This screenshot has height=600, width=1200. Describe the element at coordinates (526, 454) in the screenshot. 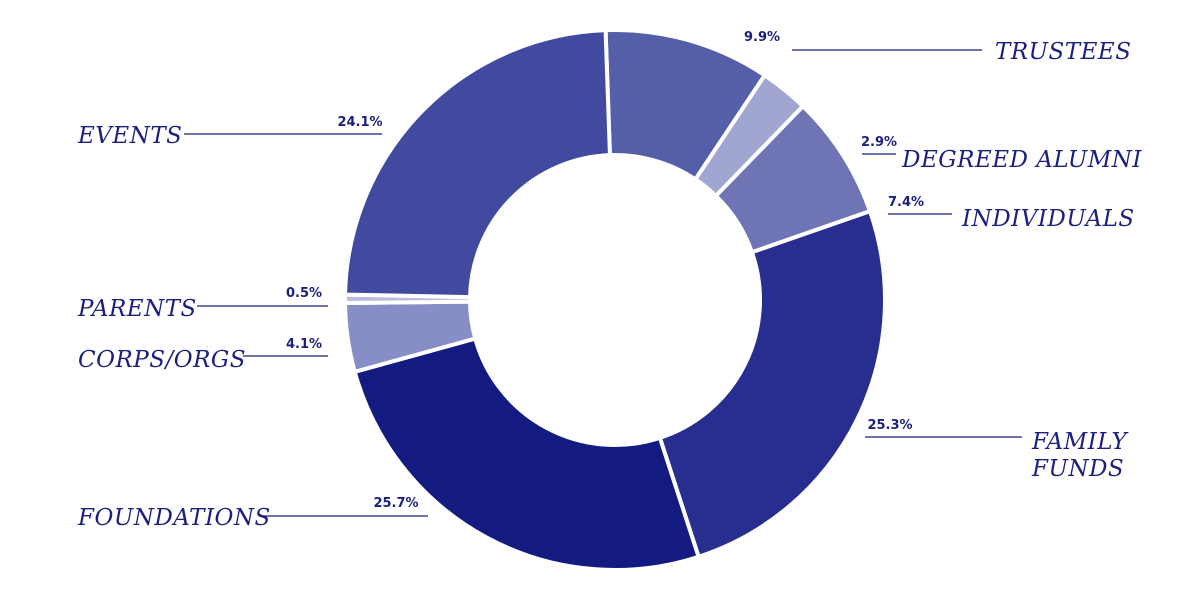

I see `slice-foundations` at that location.